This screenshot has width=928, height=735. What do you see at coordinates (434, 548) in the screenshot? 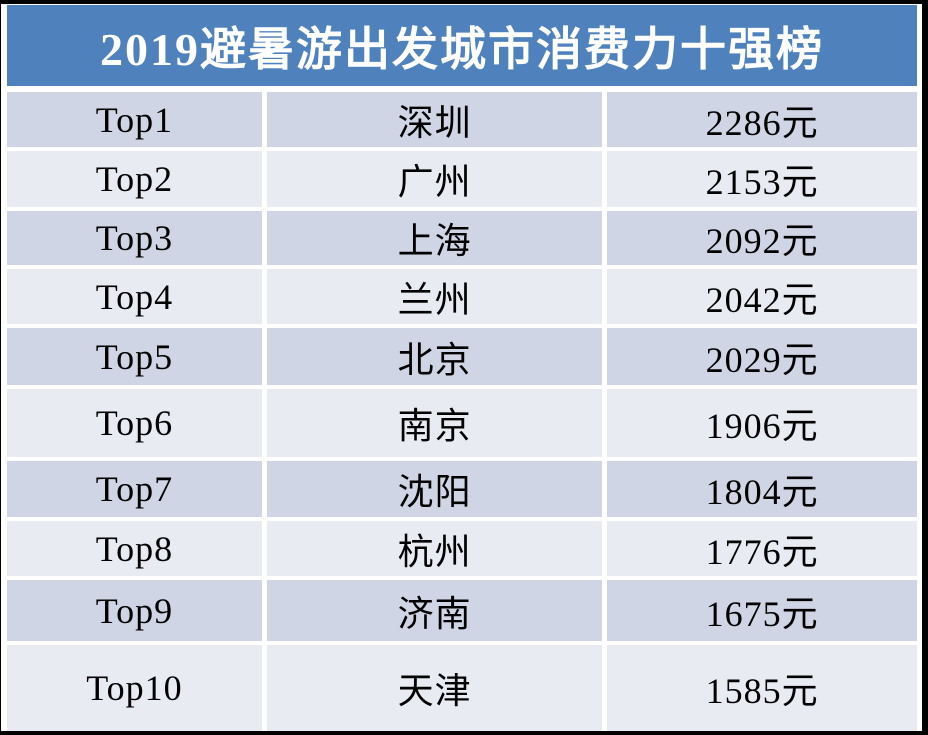
I see `city-cell: 杭州` at bounding box center [434, 548].